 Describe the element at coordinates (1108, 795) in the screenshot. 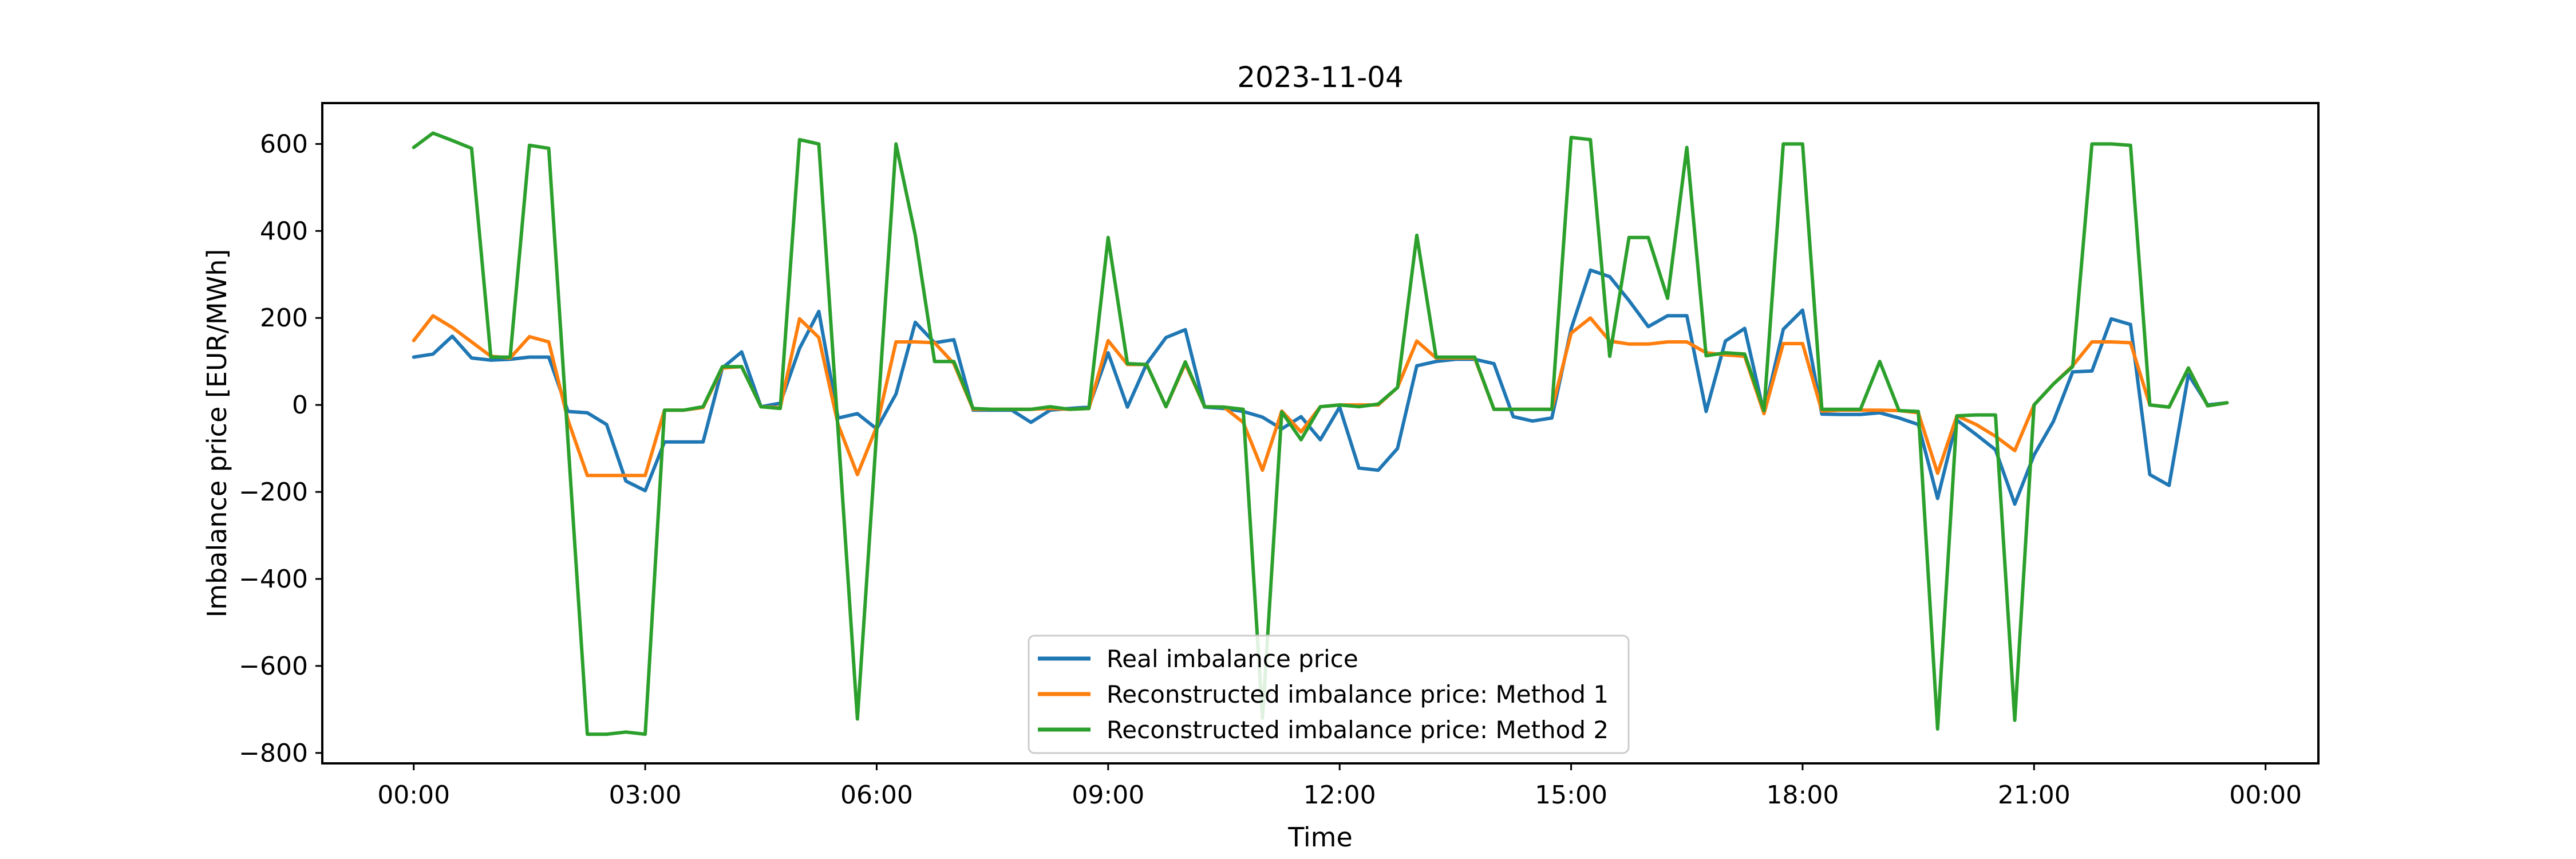

I see `x-tick-label: 09:00` at that location.